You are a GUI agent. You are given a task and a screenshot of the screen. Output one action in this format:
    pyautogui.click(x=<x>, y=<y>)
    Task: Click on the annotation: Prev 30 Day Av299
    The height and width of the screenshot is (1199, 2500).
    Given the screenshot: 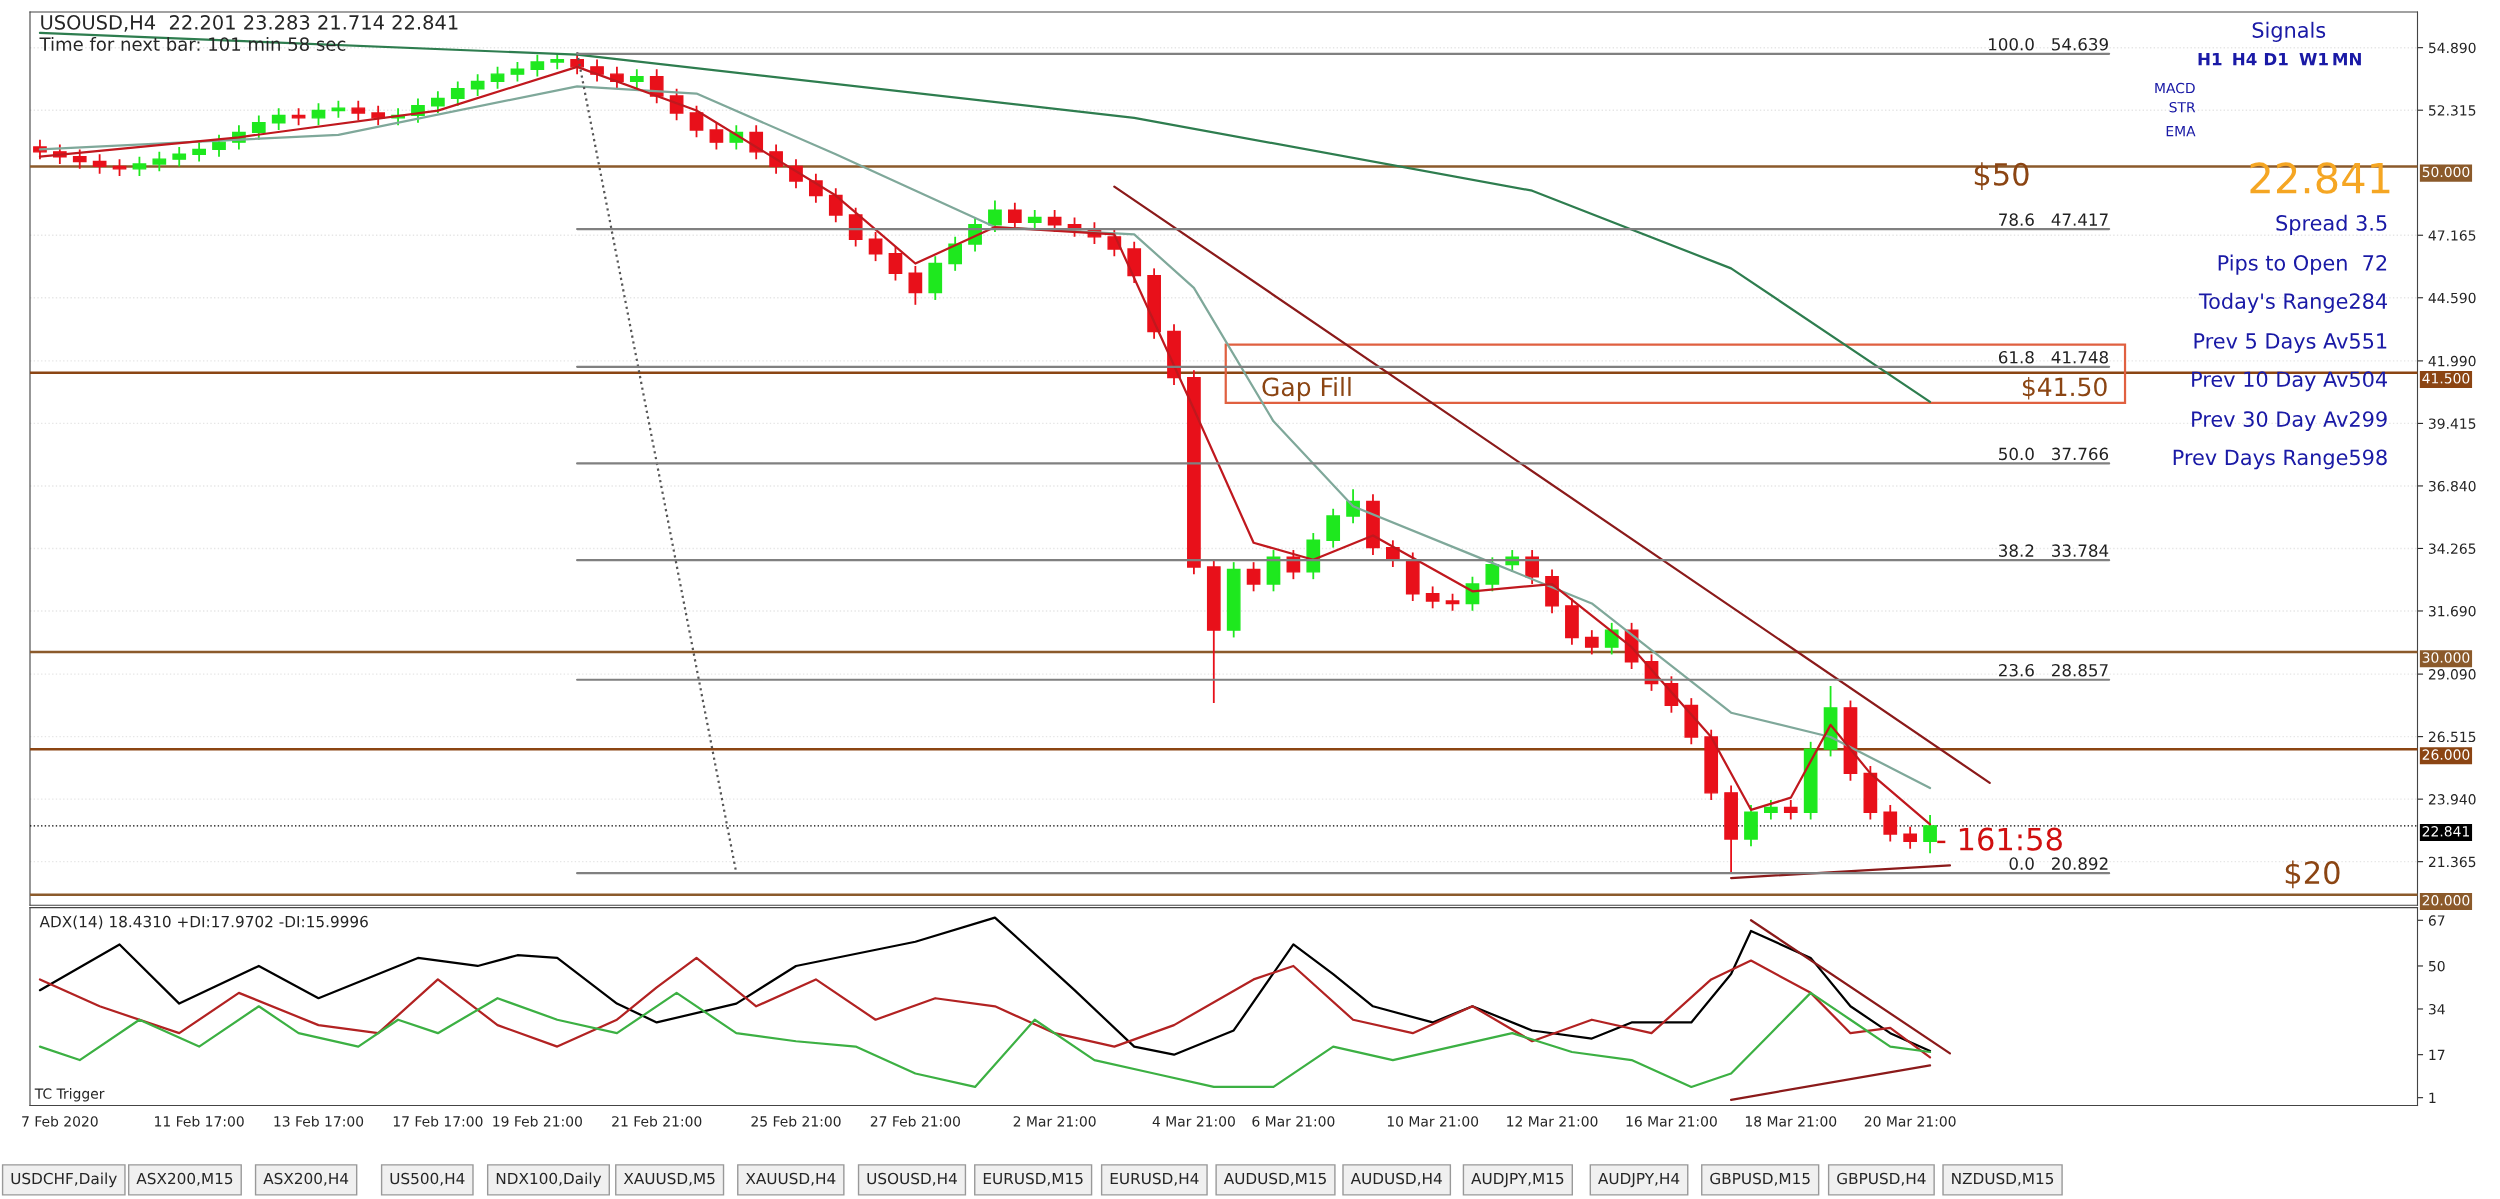 What is the action you would take?
    pyautogui.click(x=2289, y=421)
    